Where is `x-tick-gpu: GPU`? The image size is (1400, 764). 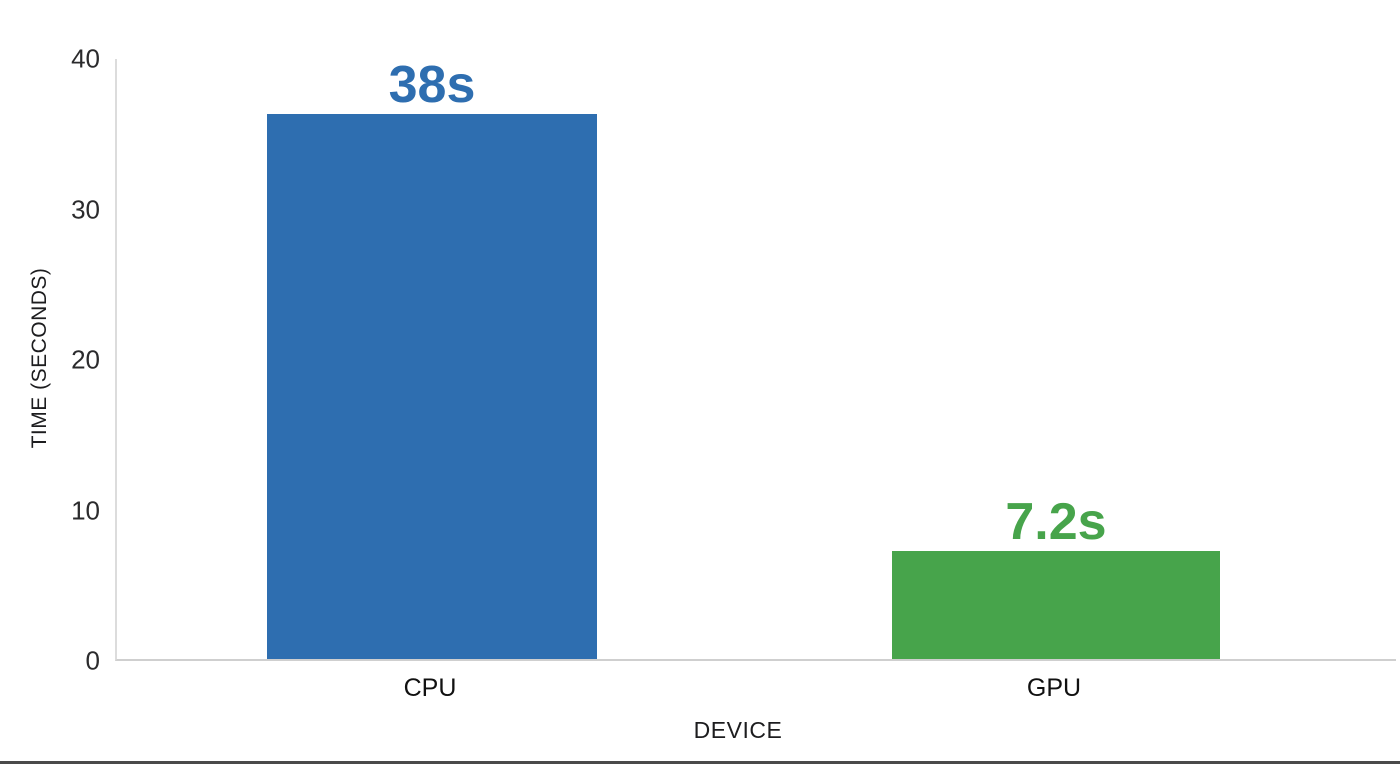
x-tick-gpu: GPU is located at coordinates (1054, 688).